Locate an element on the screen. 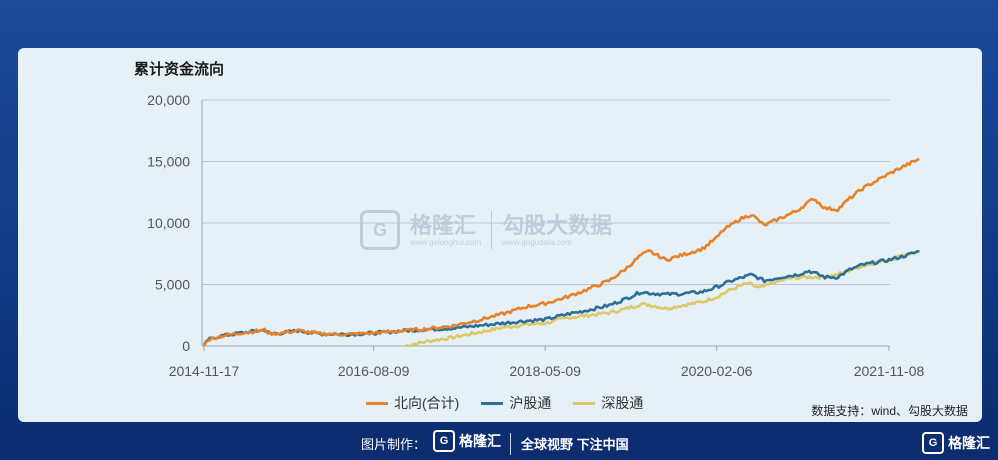  legend-swatch-shanghai-connect is located at coordinates (492, 403).